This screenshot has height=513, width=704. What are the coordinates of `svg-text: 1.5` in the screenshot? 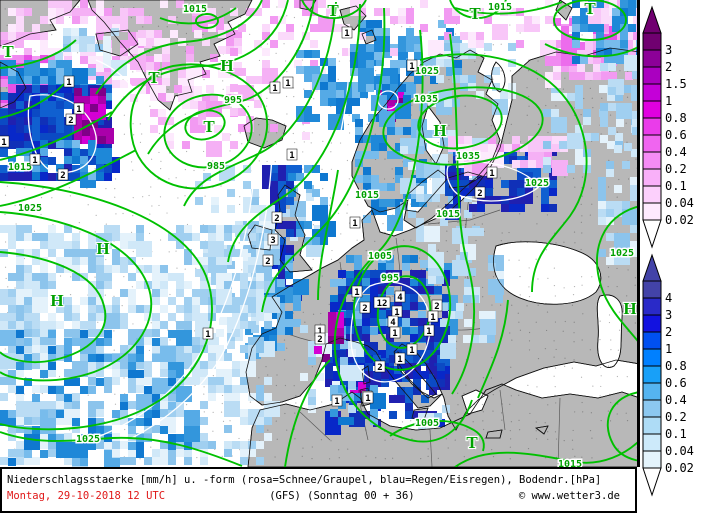 It's located at (676, 84).